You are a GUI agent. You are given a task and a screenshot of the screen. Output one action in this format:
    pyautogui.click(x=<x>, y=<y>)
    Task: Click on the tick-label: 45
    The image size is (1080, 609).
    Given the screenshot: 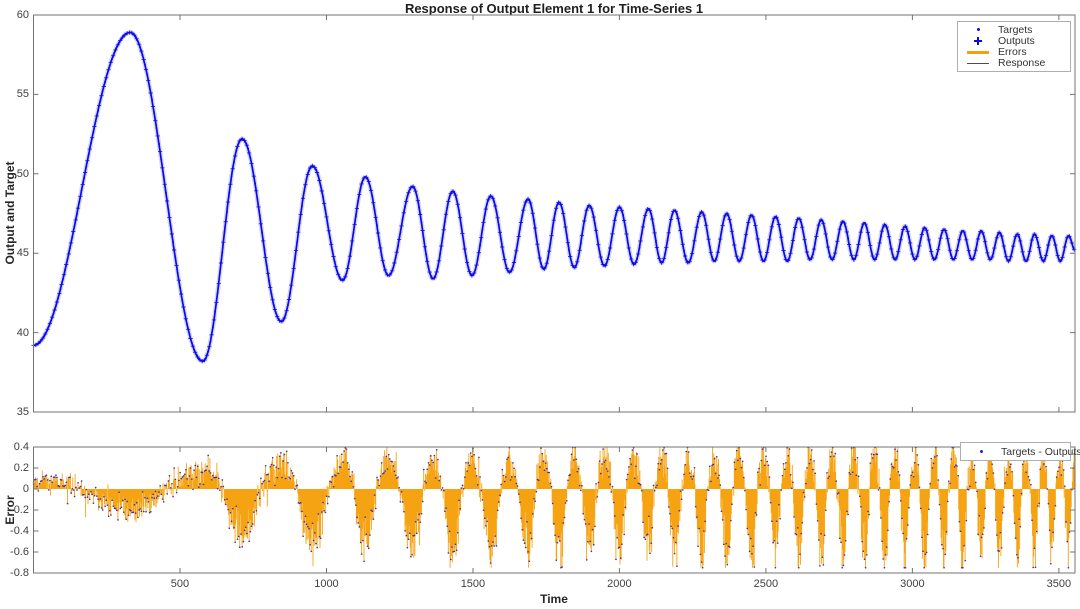 What is the action you would take?
    pyautogui.click(x=22, y=253)
    